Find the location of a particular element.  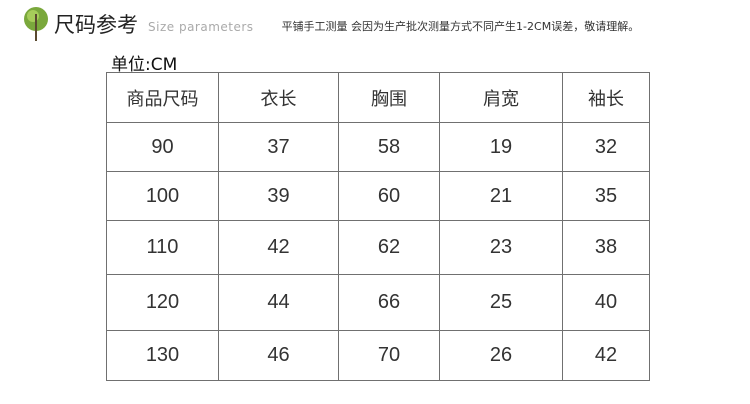

table-row: 90 37 58 19 32 is located at coordinates (378, 147).